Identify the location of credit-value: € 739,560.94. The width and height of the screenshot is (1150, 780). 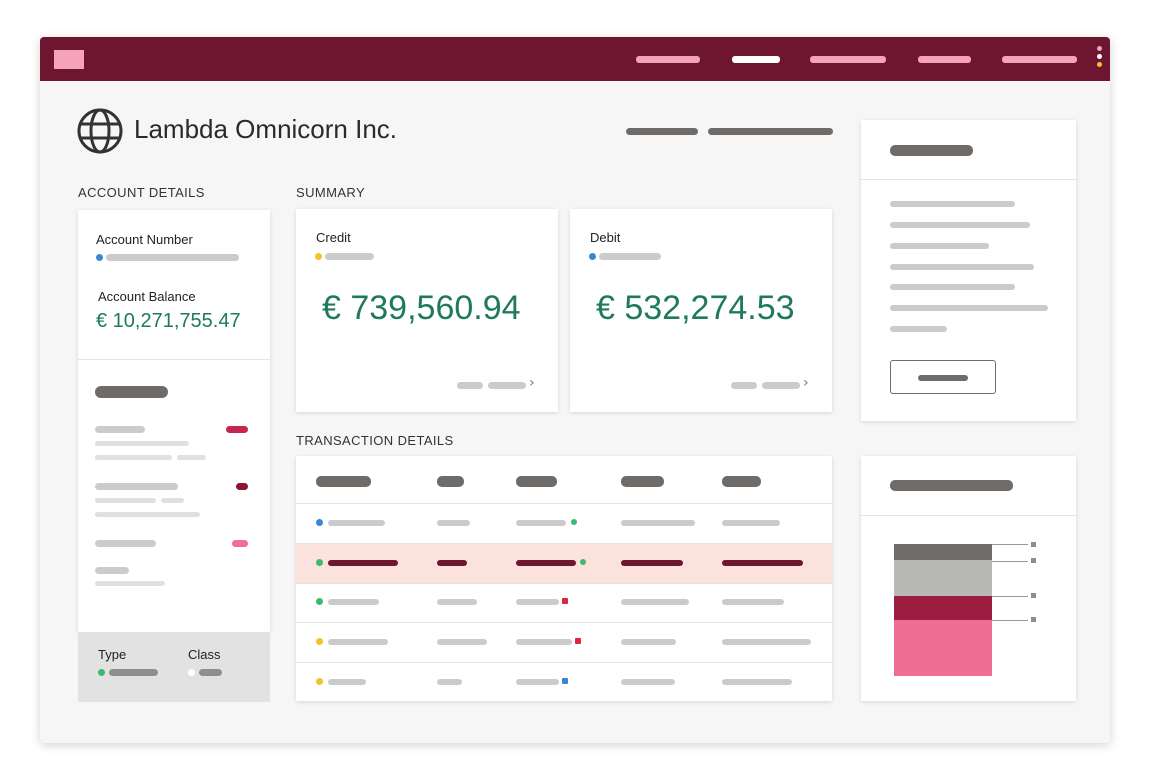
(421, 308).